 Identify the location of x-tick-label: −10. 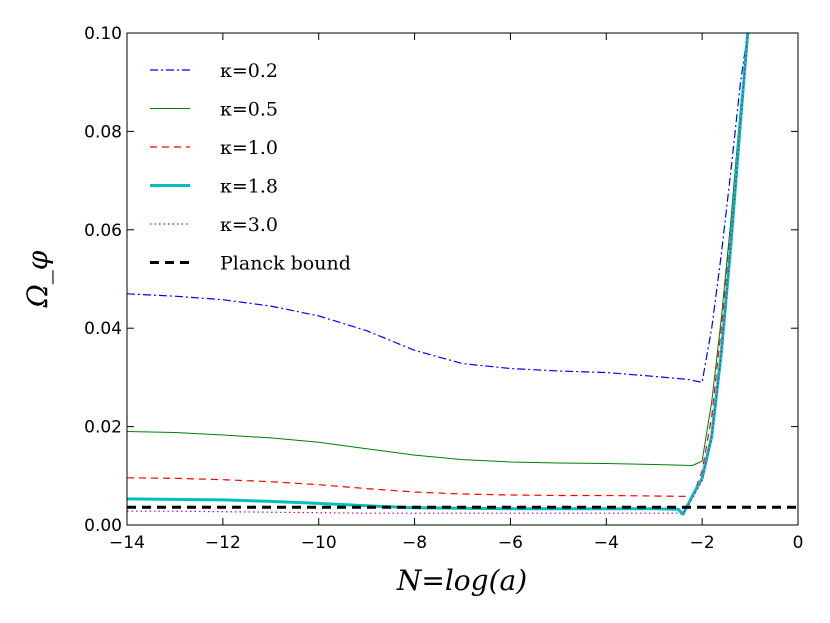
(319, 543).